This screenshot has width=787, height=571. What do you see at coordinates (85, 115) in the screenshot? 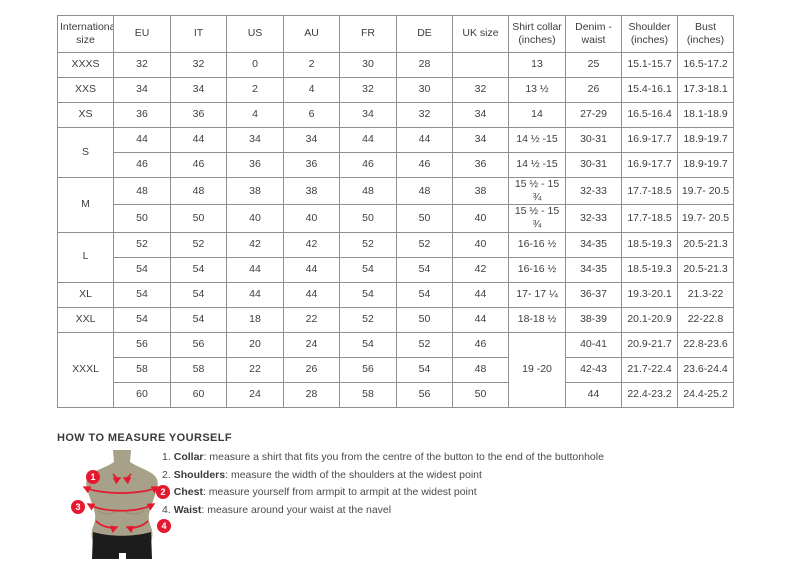
I see `size-label-cell: XS` at bounding box center [85, 115].